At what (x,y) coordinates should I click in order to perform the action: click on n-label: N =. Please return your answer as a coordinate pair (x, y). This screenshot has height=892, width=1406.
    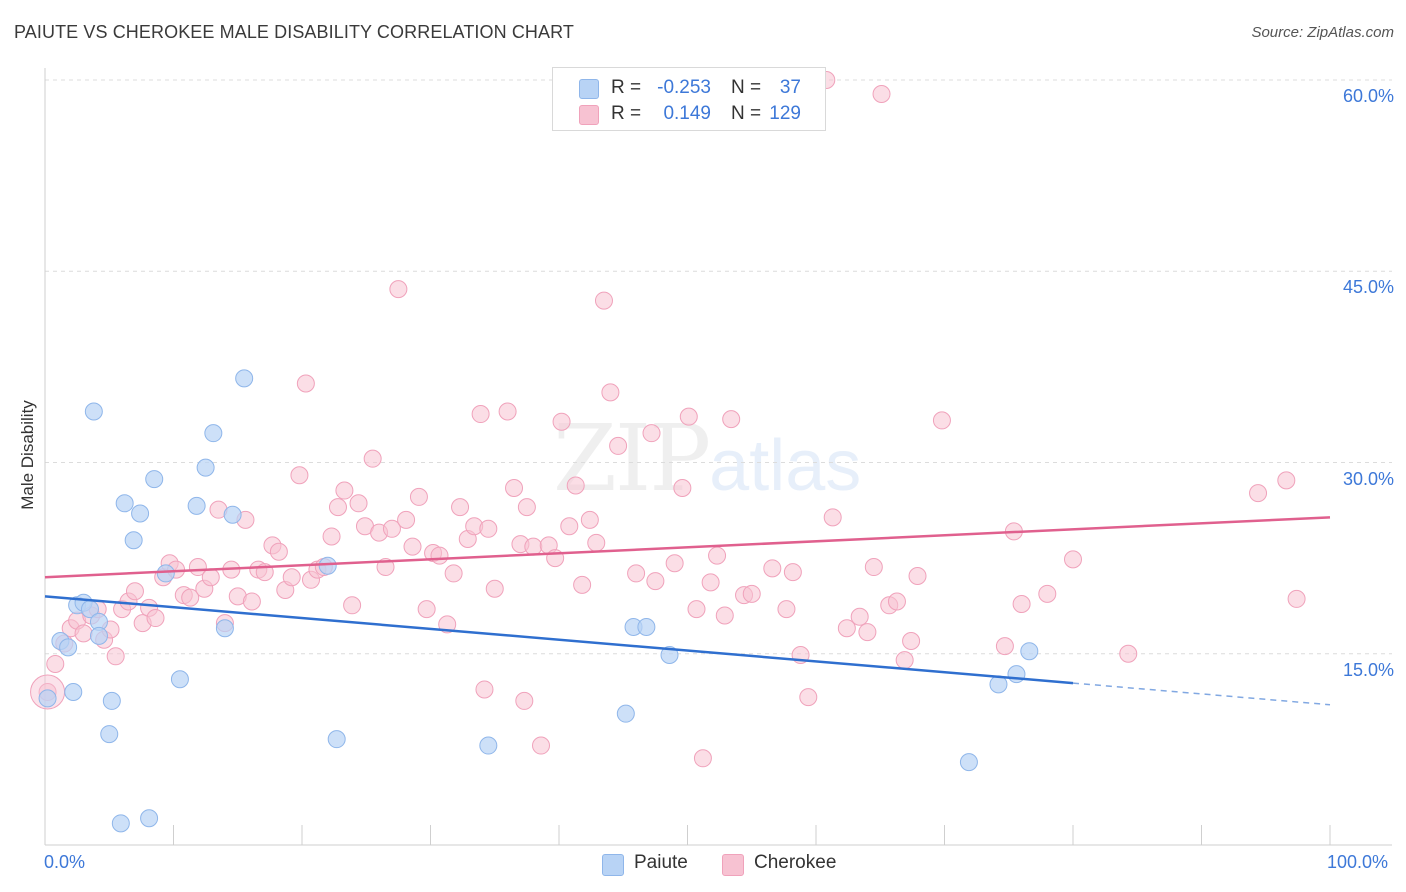
    Looking at the image, I should click on (746, 87).